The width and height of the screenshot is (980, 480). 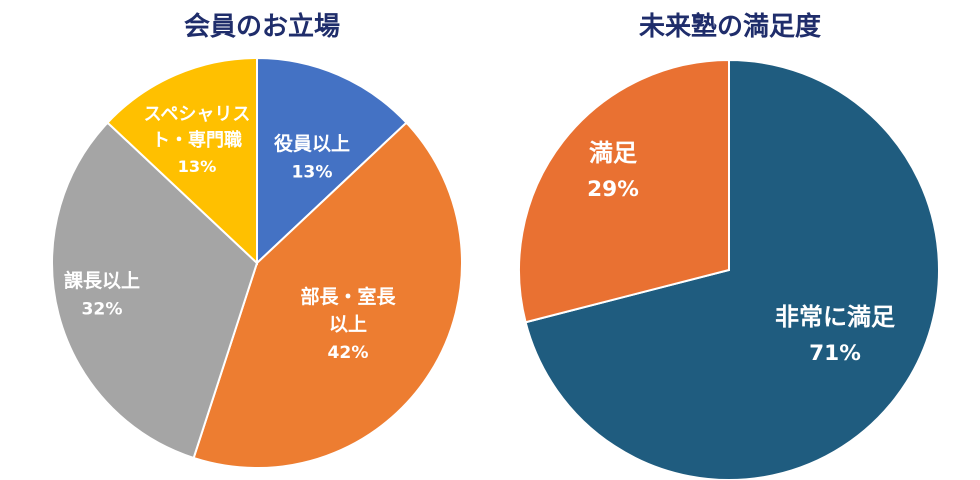 What do you see at coordinates (348, 296) in the screenshot?
I see `pie1-slice-2-name-label: 部長・室長` at bounding box center [348, 296].